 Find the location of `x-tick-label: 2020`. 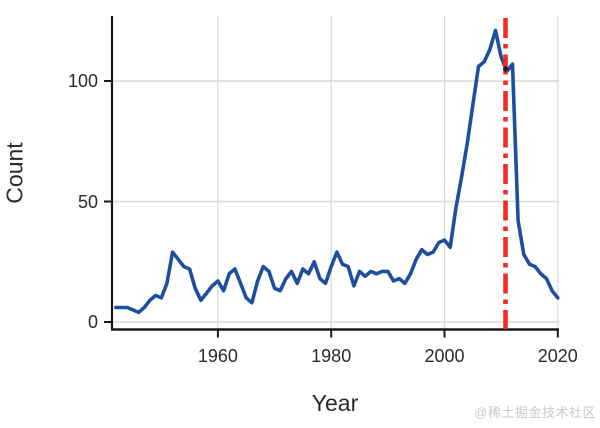

x-tick-label: 2020 is located at coordinates (557, 355).